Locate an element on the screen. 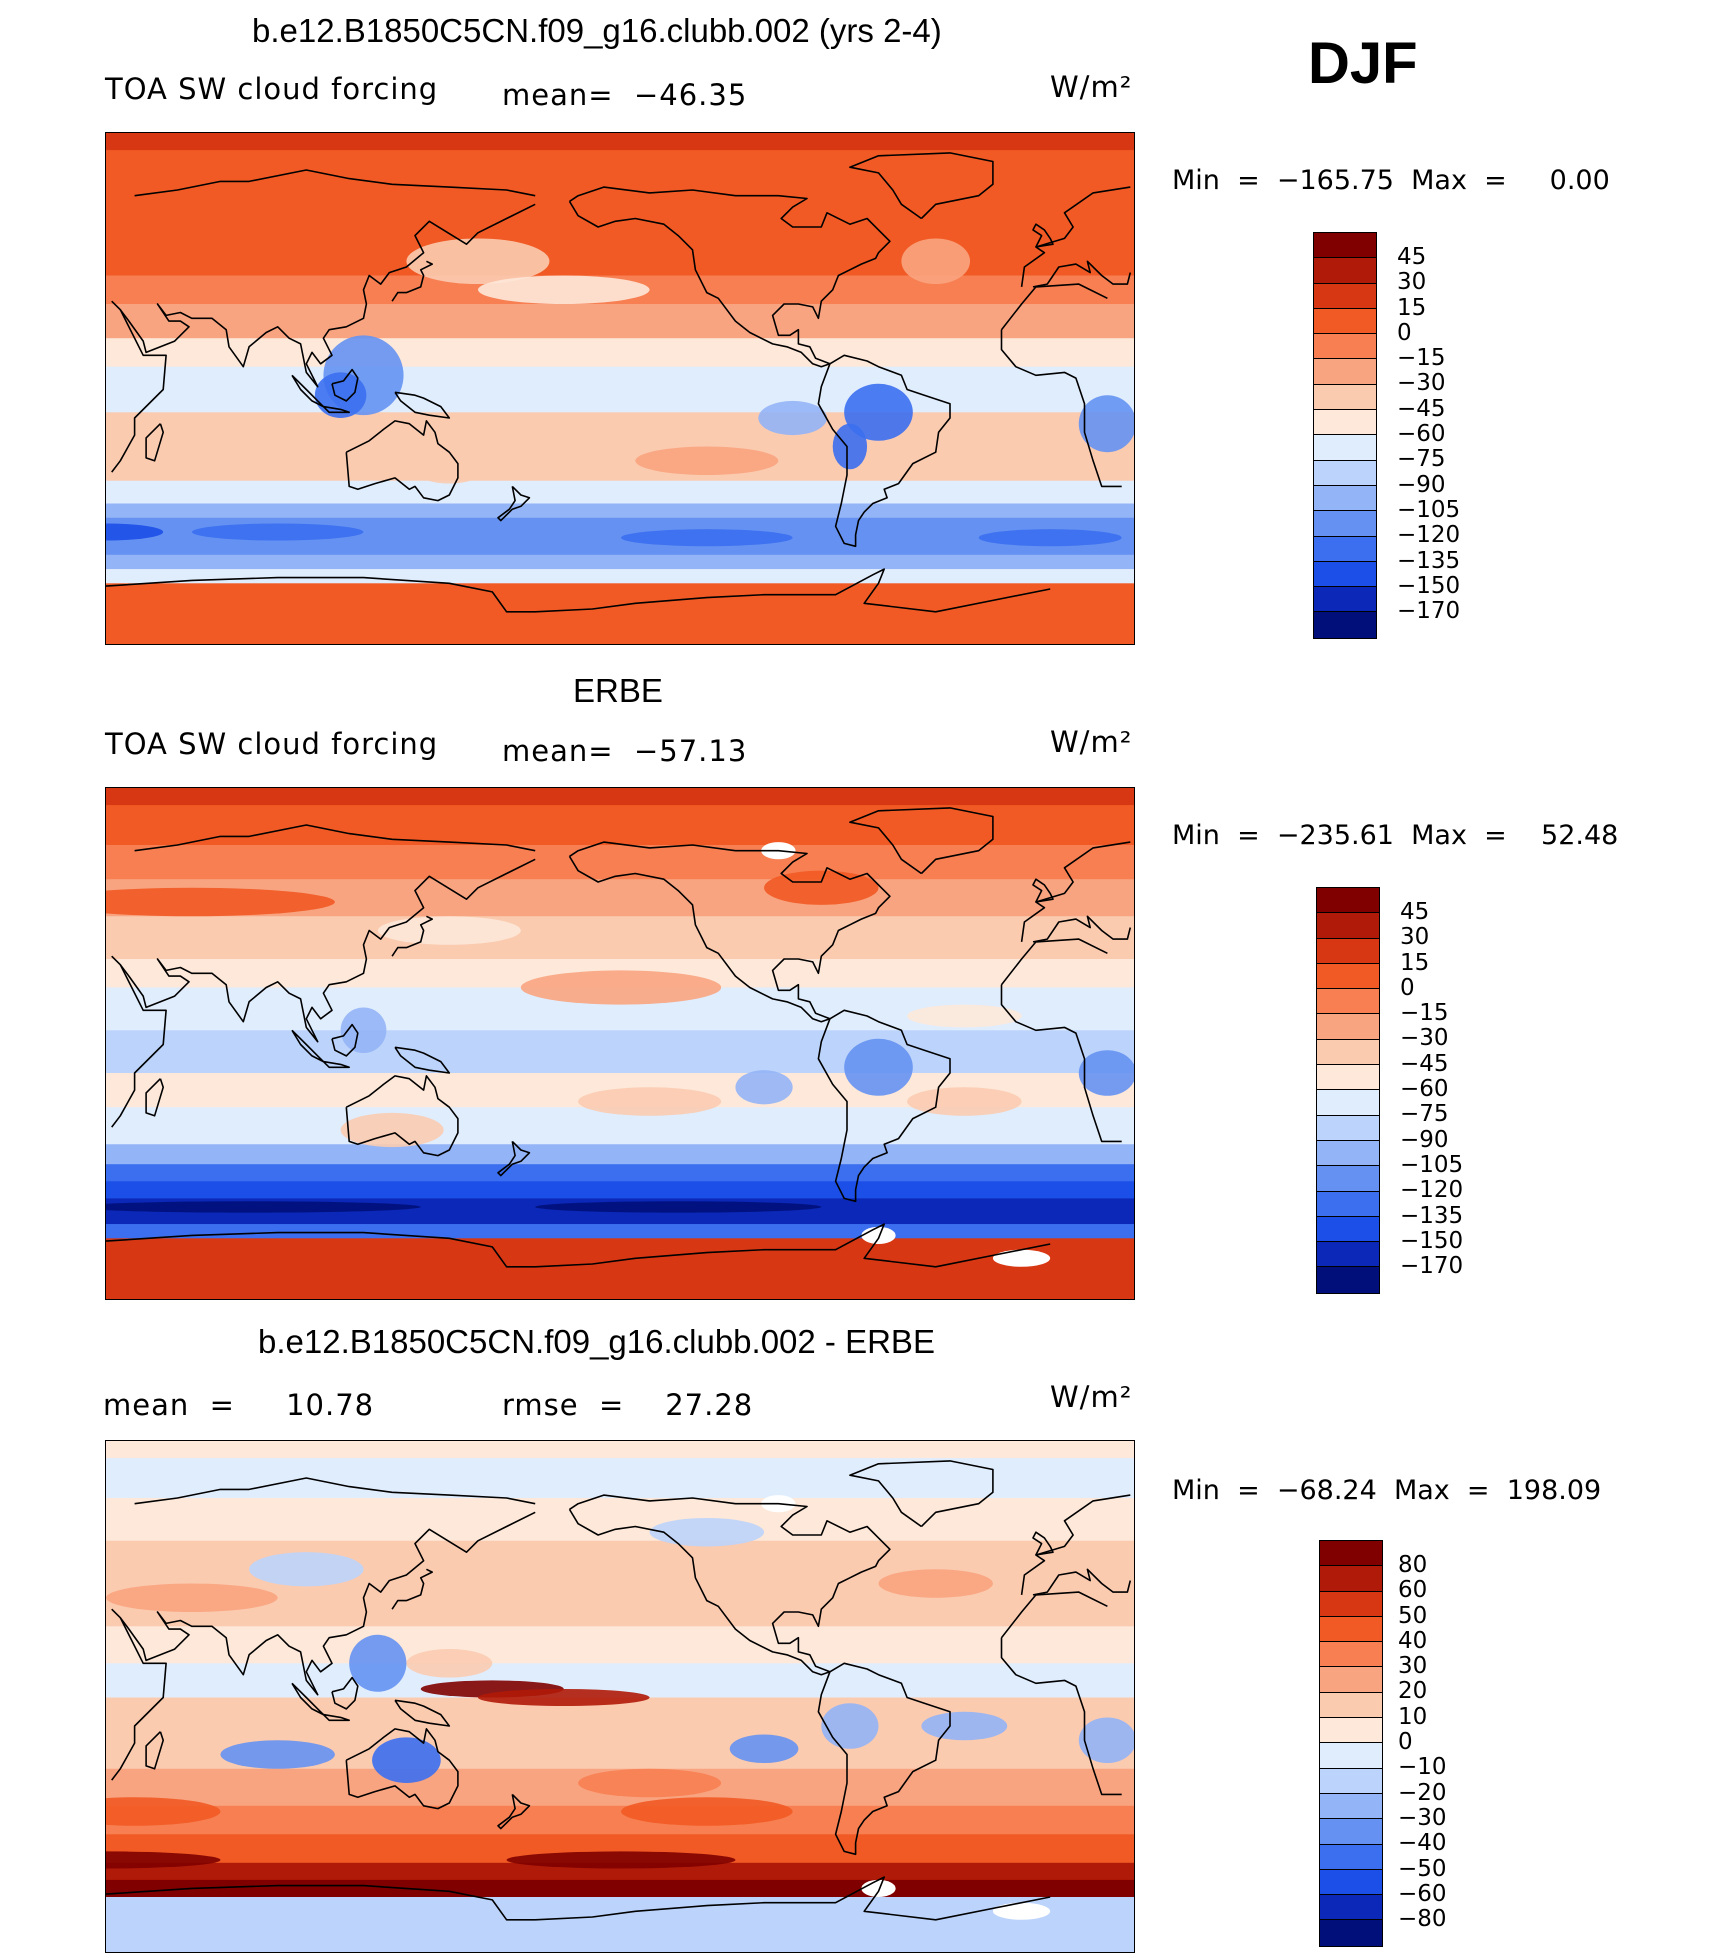  panel2-title: ERBE is located at coordinates (618, 690).